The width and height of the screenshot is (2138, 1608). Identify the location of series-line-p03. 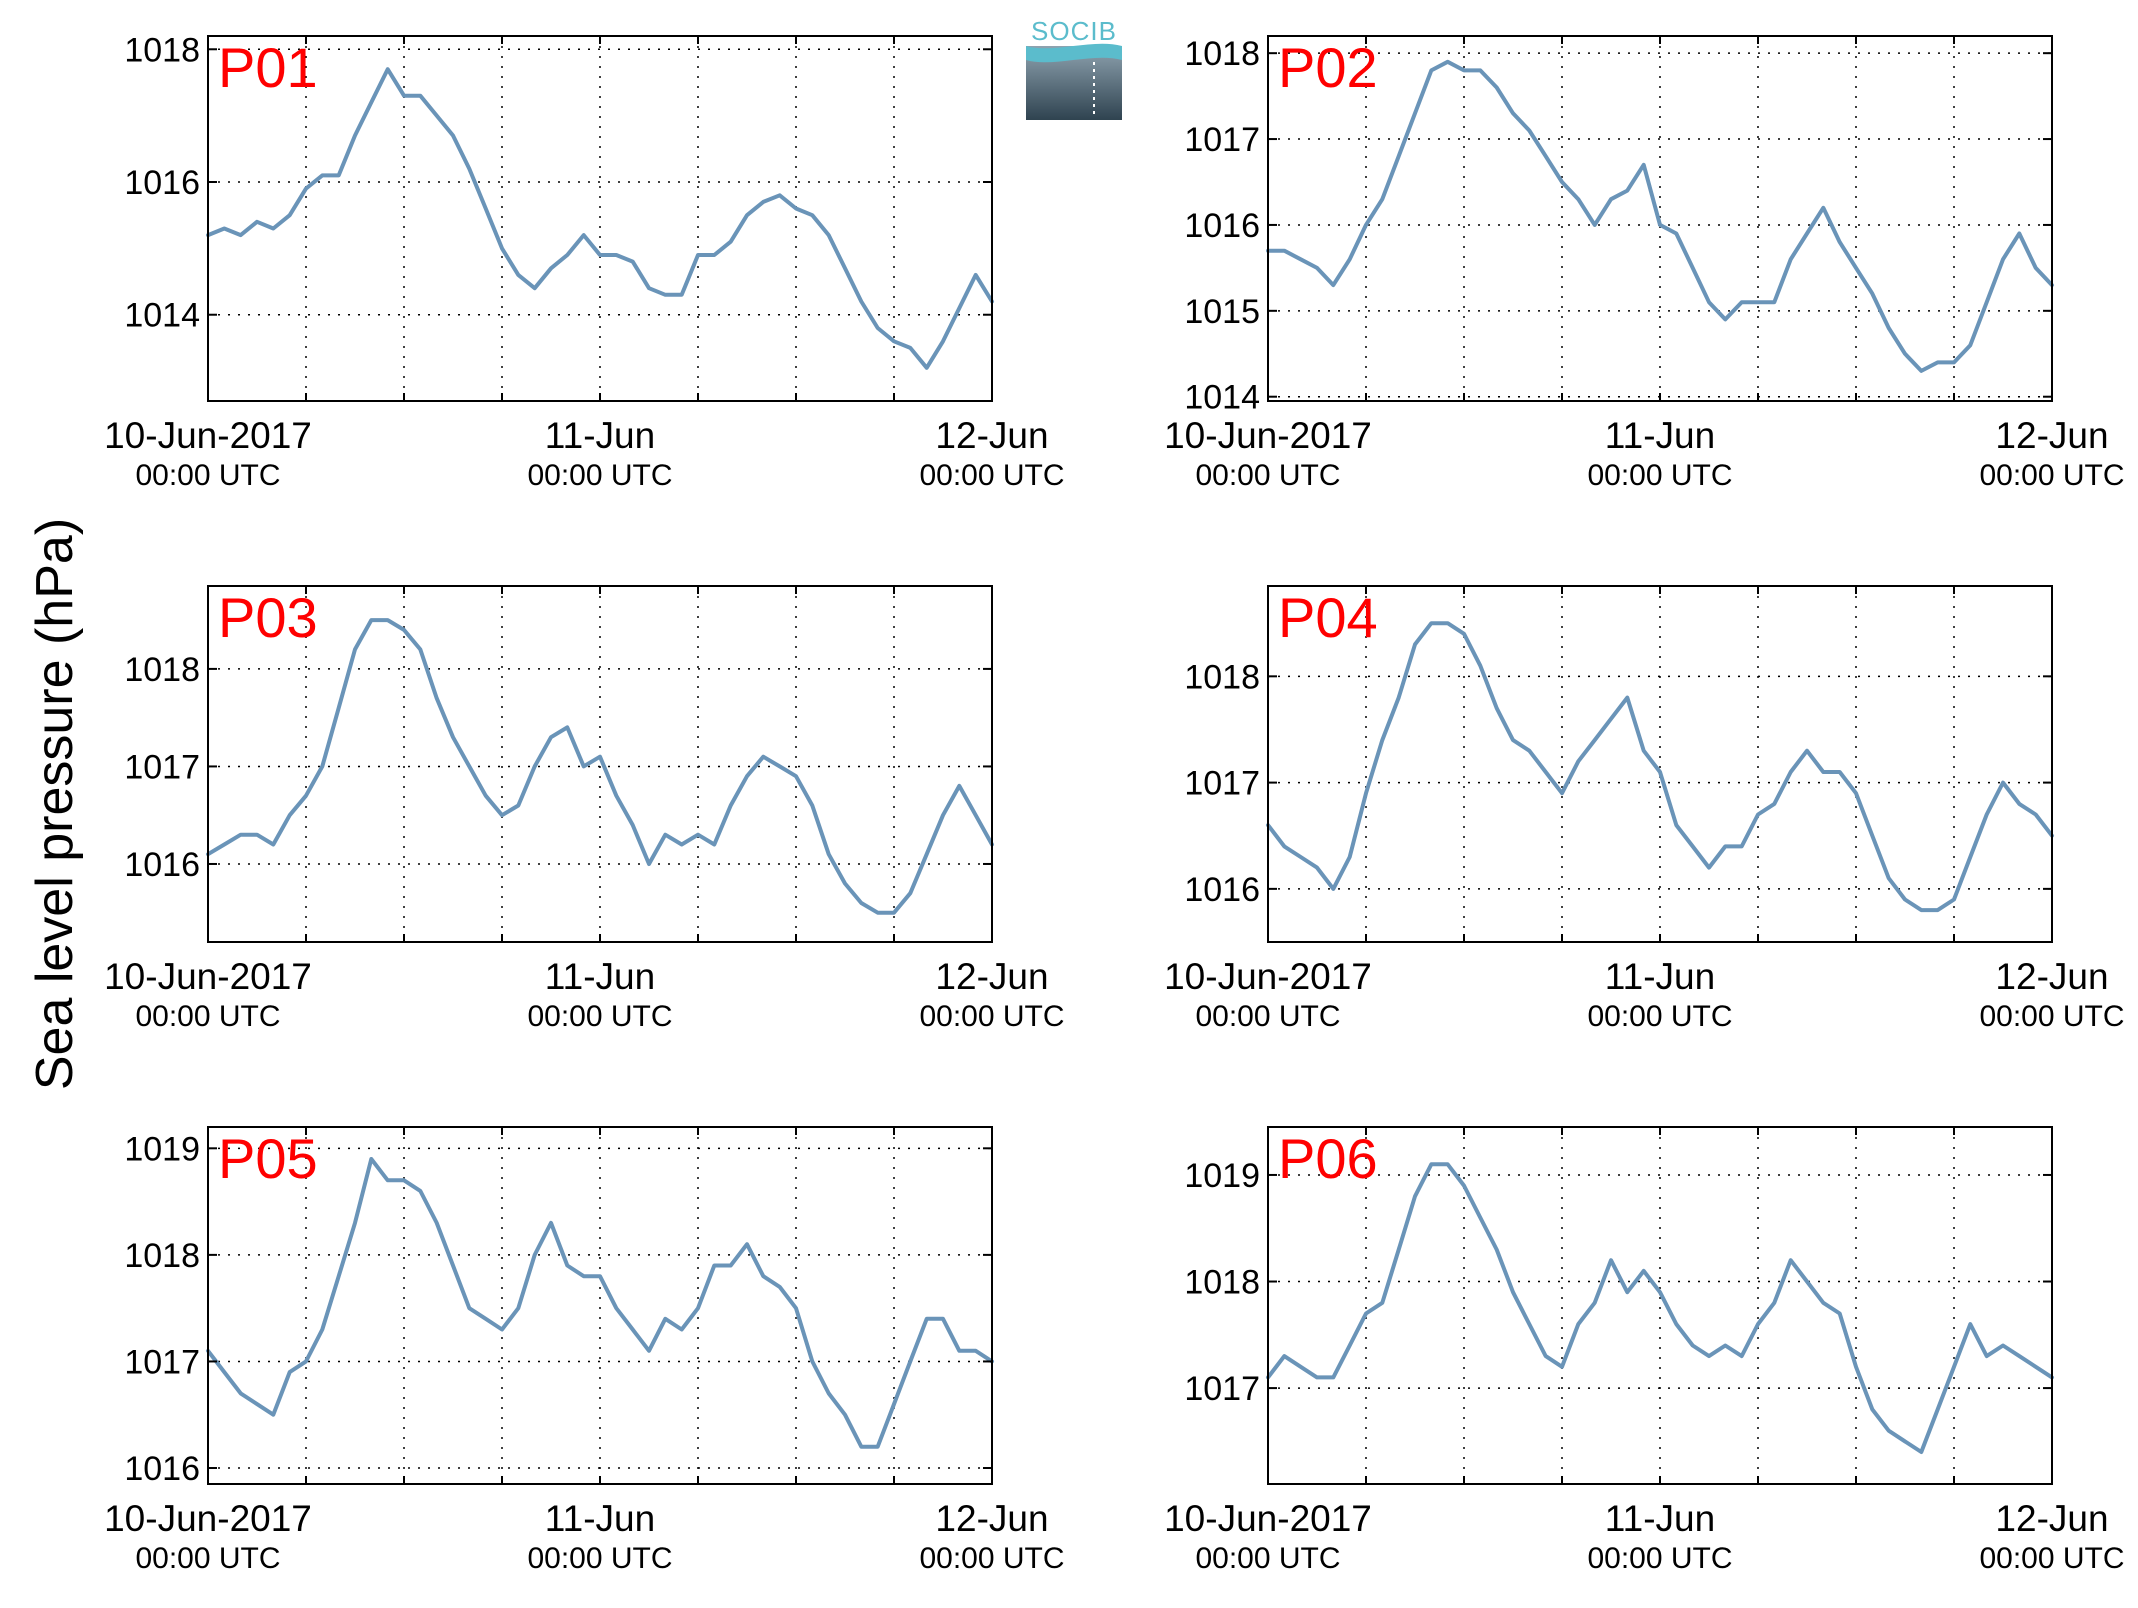
(600, 766).